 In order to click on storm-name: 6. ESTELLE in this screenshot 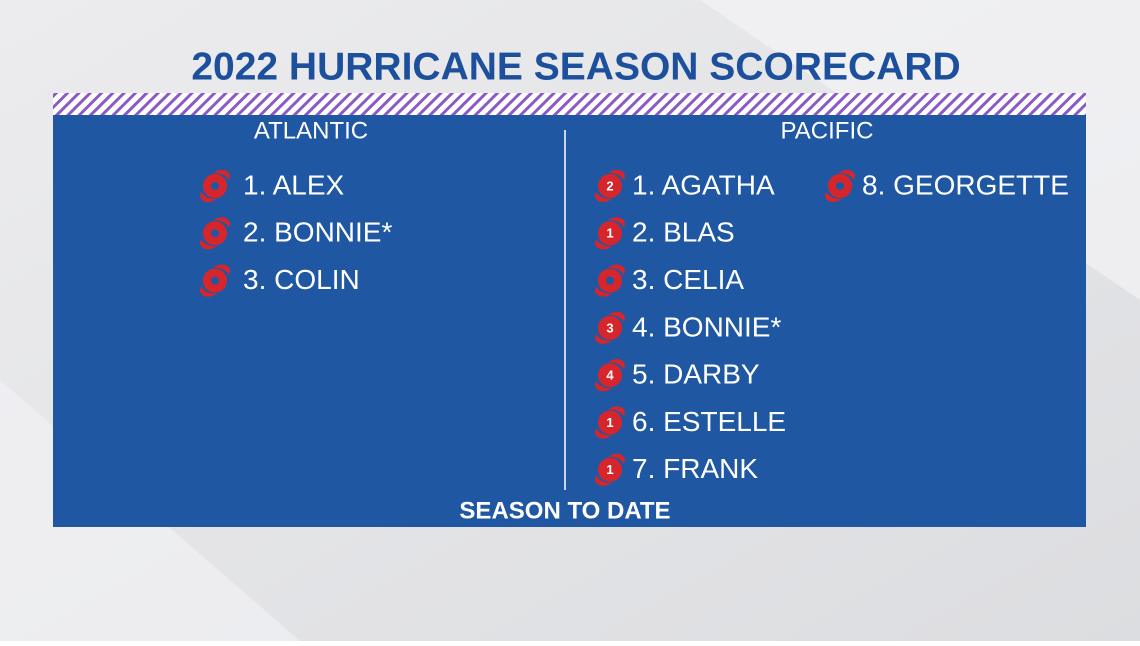, I will do `click(709, 421)`.